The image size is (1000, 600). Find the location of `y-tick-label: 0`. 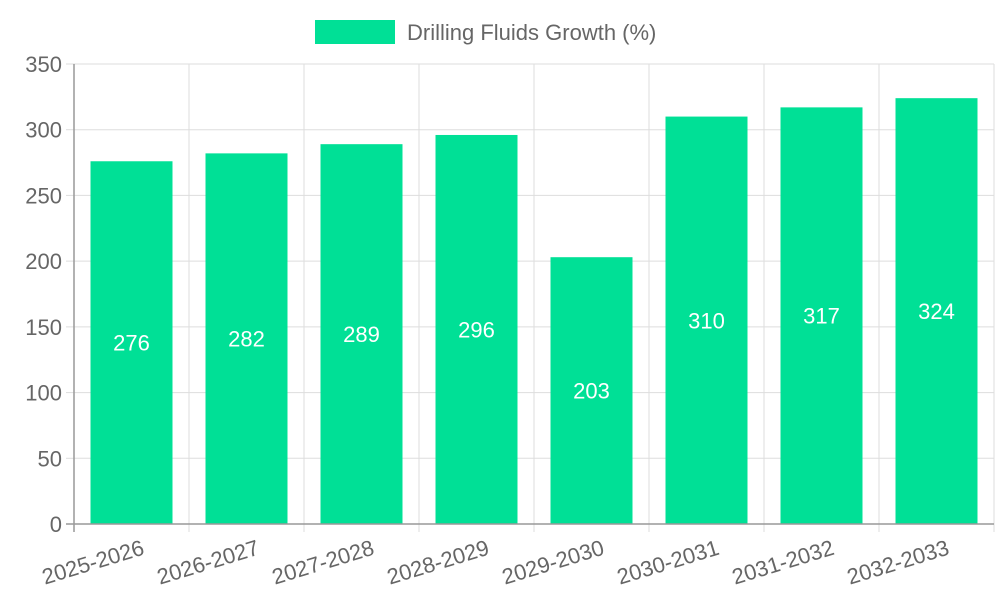

y-tick-label: 0 is located at coordinates (56, 524).